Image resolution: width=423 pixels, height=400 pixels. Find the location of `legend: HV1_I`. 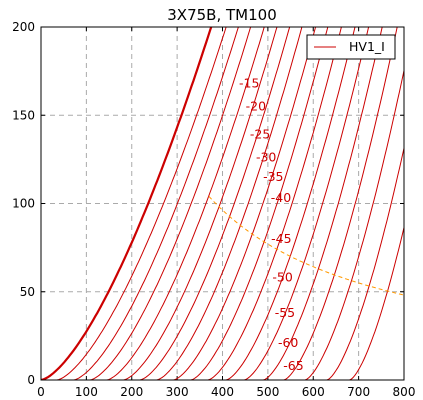

legend: HV1_I is located at coordinates (351, 47).